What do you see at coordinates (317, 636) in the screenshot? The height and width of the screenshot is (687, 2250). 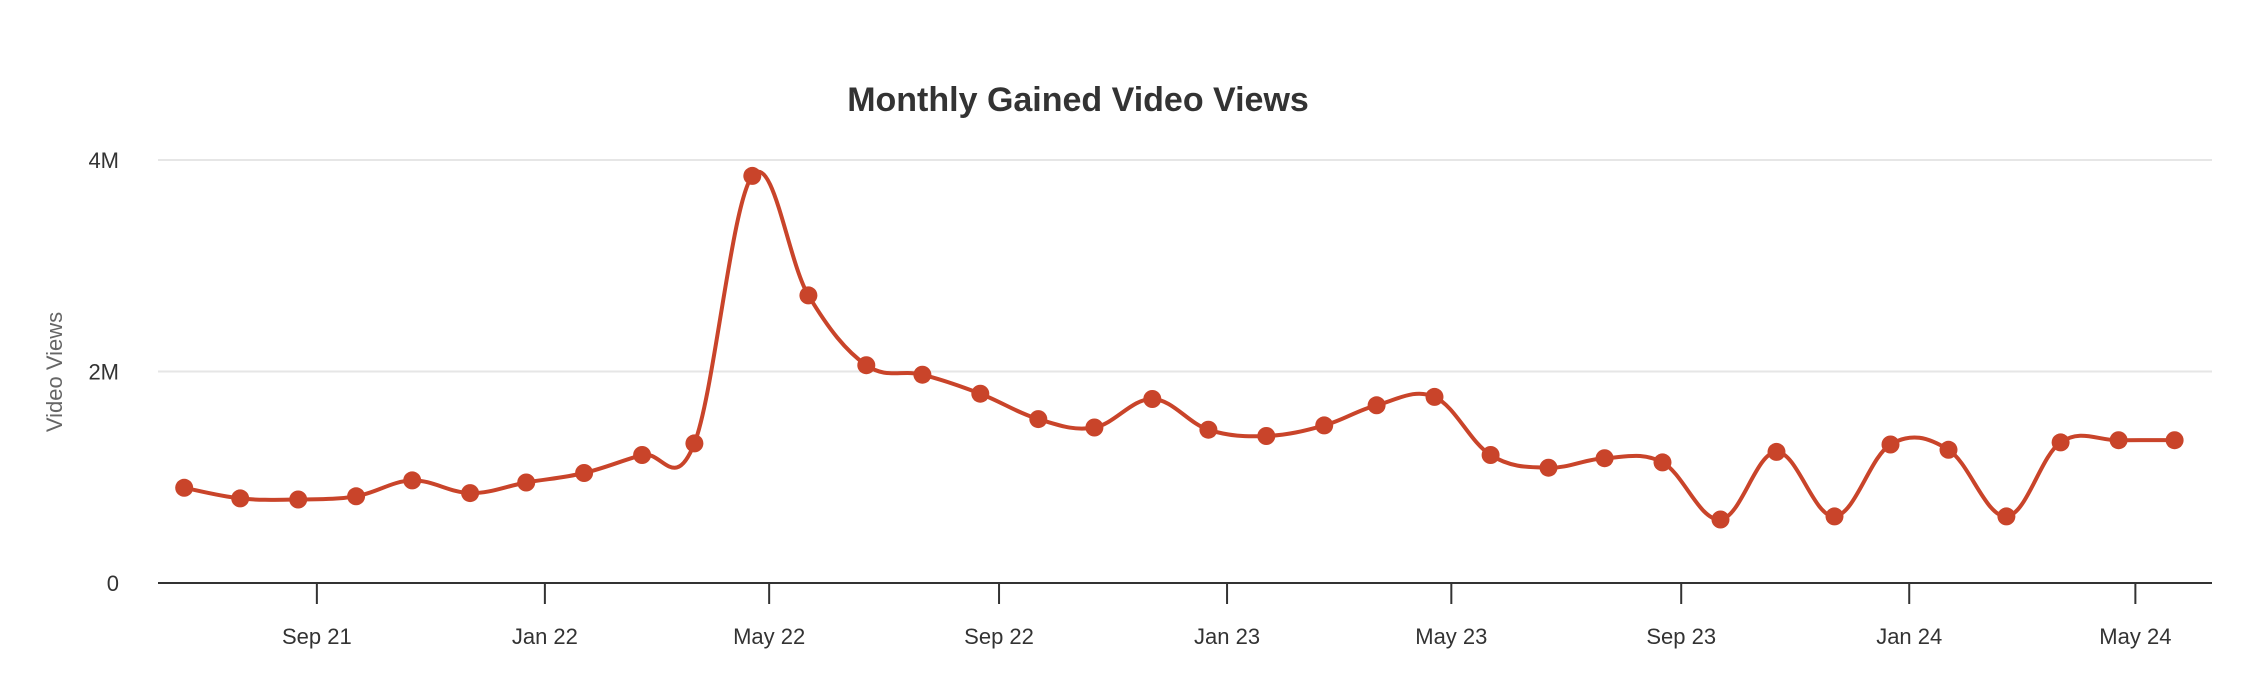 I see `x-tick-label: Sep 21` at bounding box center [317, 636].